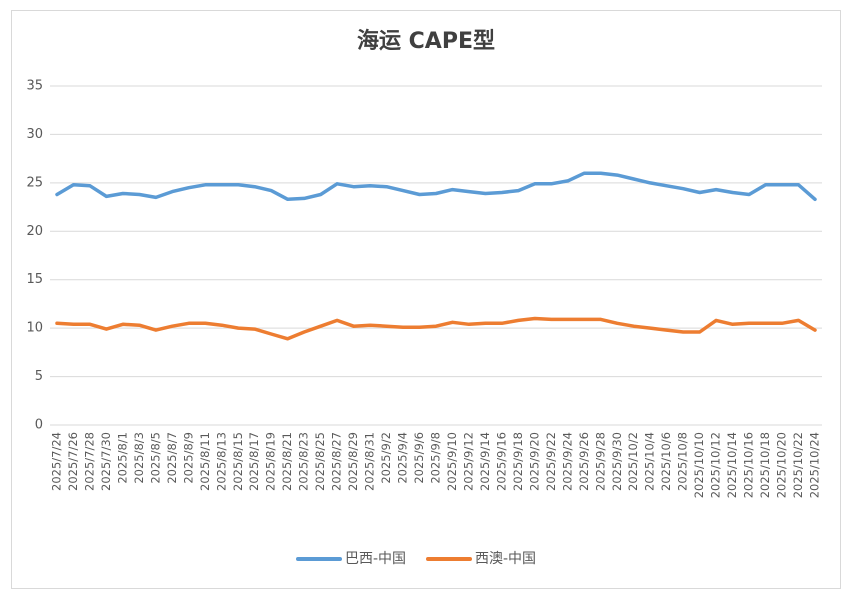 This screenshot has height=597, width=852. Describe the element at coordinates (271, 461) in the screenshot. I see `x-tick-label: 2025/8/19` at that location.